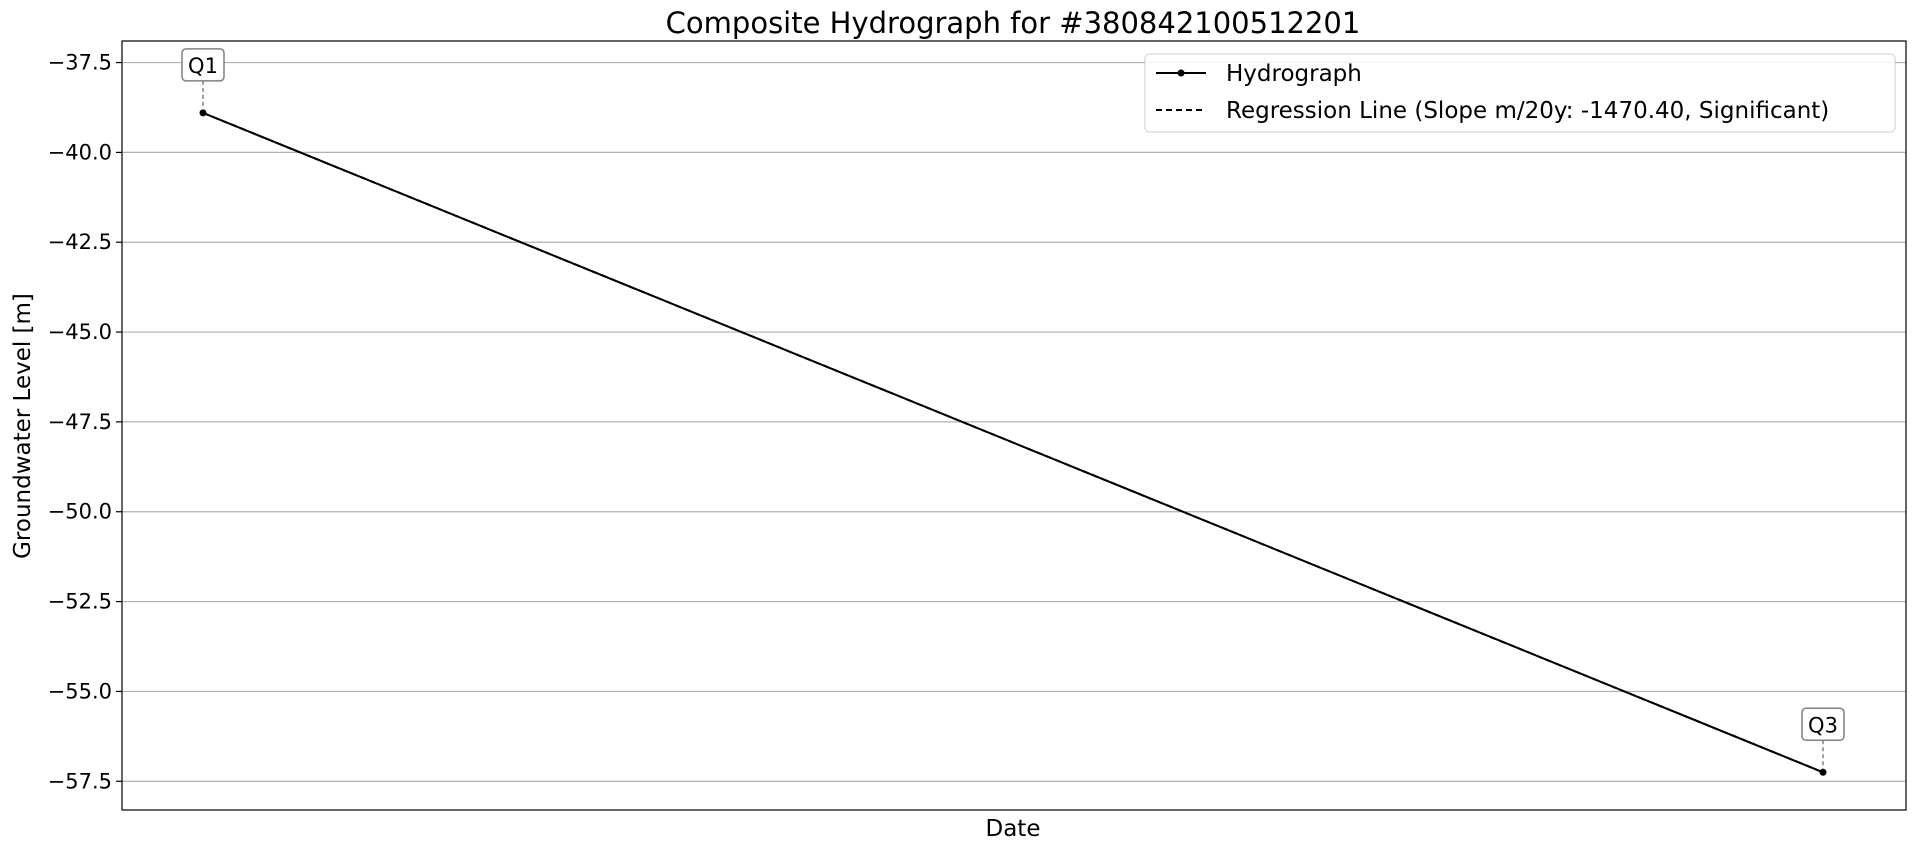  I want to click on annotation-label: Q3, so click(1823, 725).